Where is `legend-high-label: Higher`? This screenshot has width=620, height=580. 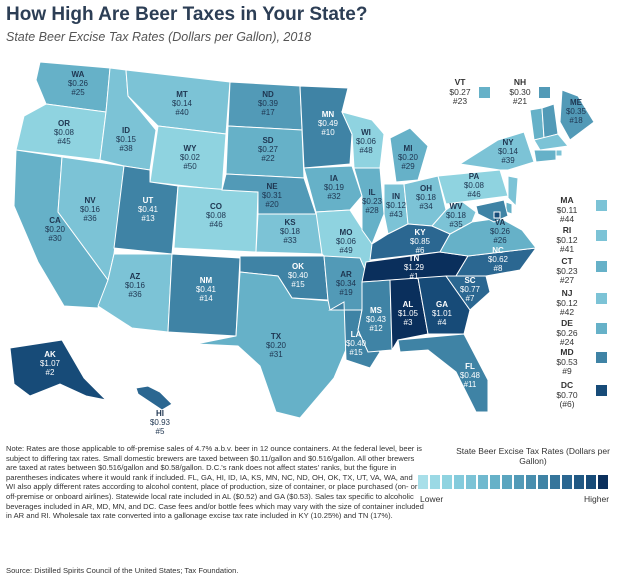
legend-high-label: Higher is located at coordinates (597, 499).